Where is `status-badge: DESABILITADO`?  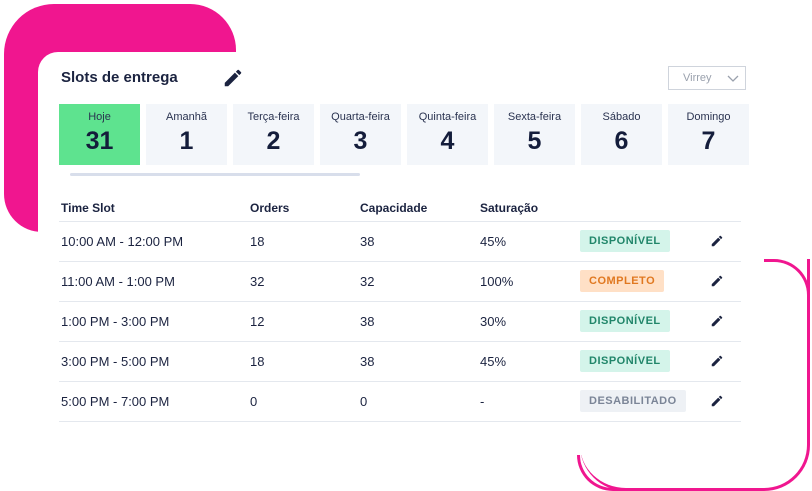 status-badge: DESABILITADO is located at coordinates (633, 401).